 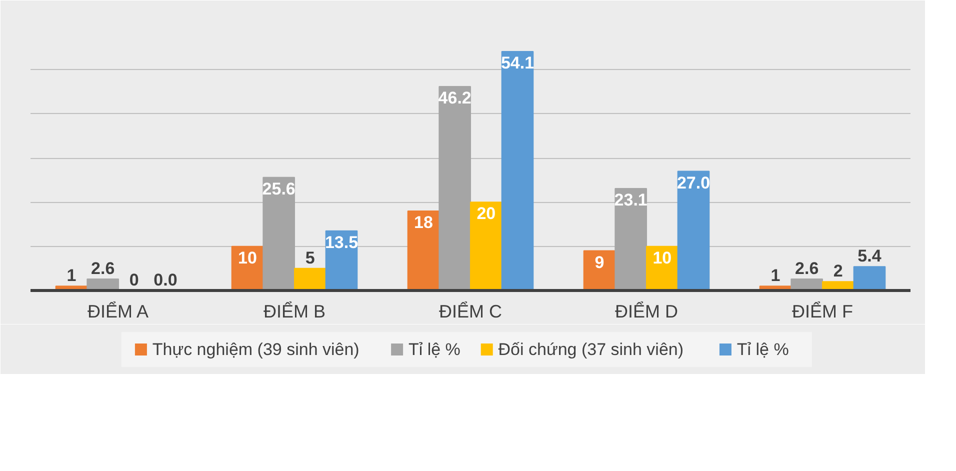 I want to click on data-label: 20, so click(x=486, y=214).